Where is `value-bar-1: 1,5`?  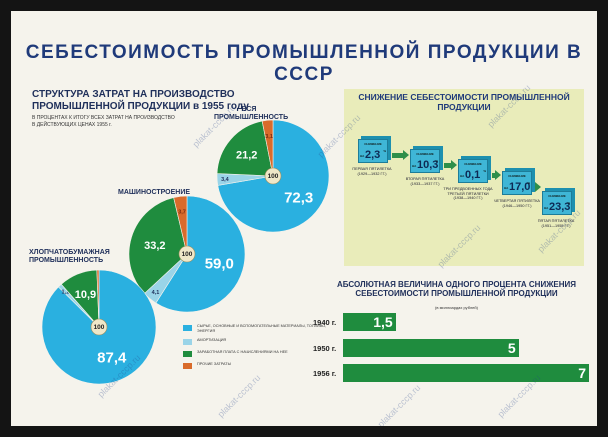
value-bar-1: 1,5 is located at coordinates (369, 322).